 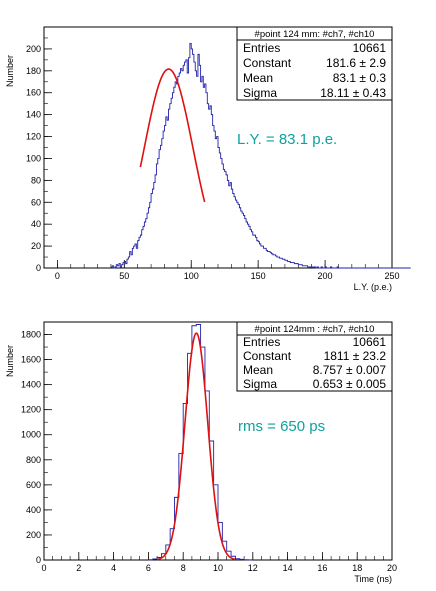 What do you see at coordinates (322, 568) in the screenshot?
I see `x-tick-label: 16` at bounding box center [322, 568].